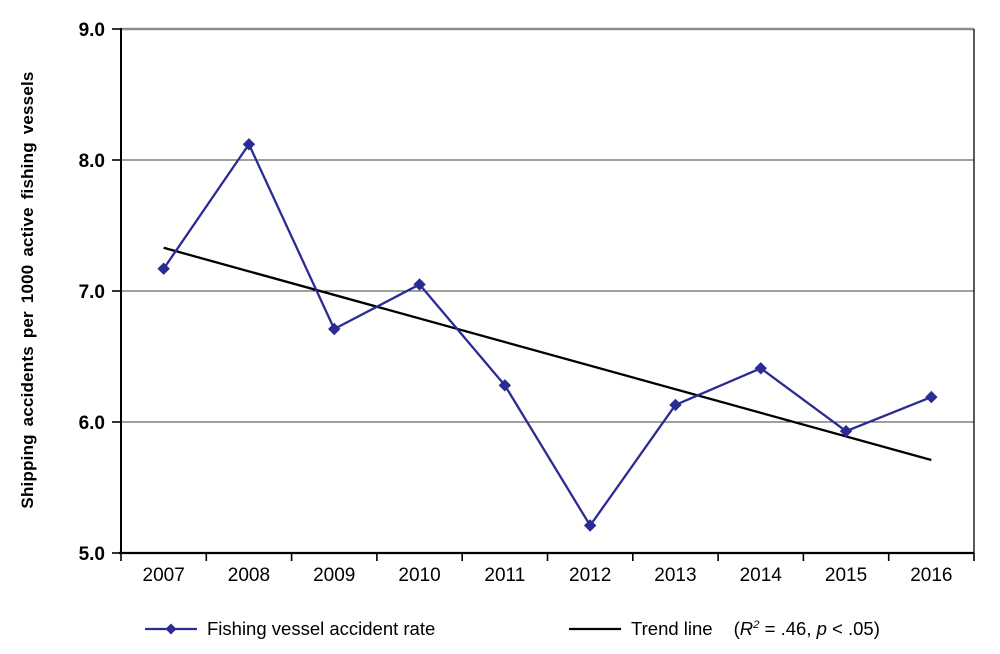 This screenshot has width=1000, height=654. What do you see at coordinates (249, 144) in the screenshot?
I see `data-point-2008` at bounding box center [249, 144].